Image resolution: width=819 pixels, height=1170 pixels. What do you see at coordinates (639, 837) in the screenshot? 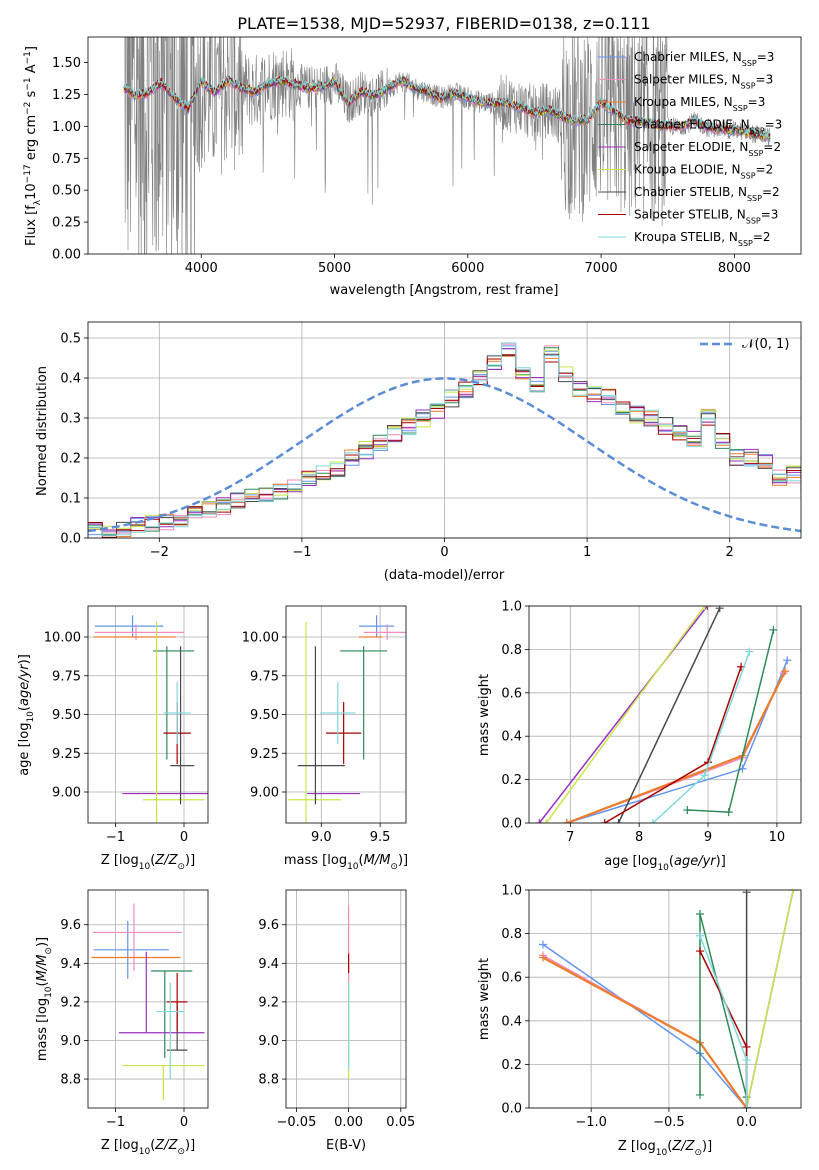
I see `x-tick-label: 8` at bounding box center [639, 837].